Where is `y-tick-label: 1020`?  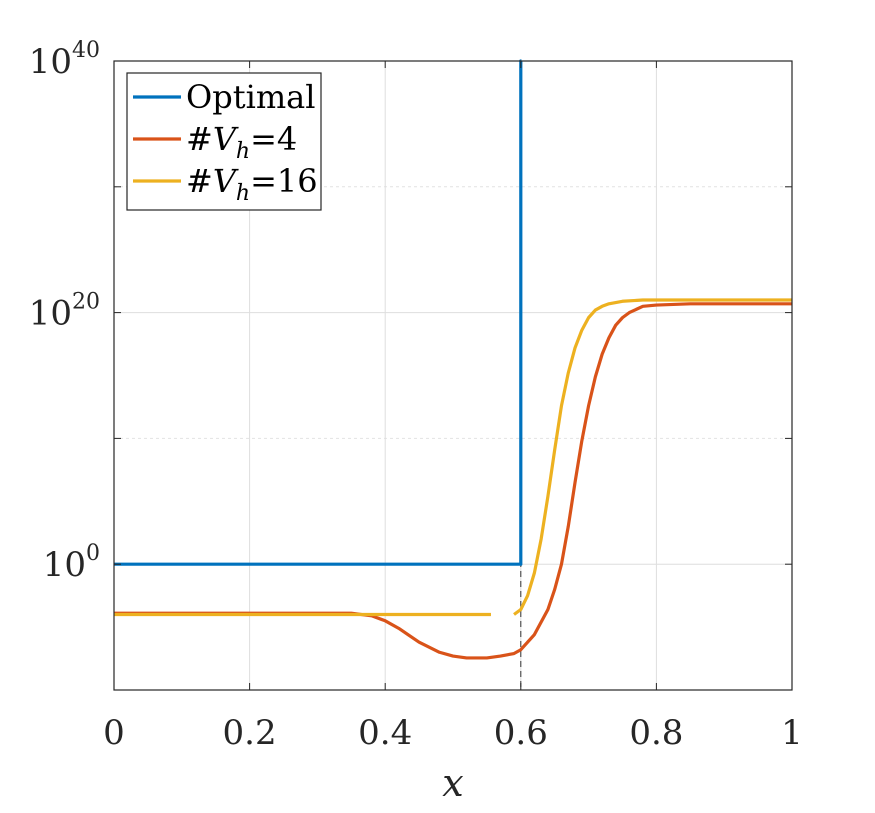 y-tick-label: 1020 is located at coordinates (64, 312).